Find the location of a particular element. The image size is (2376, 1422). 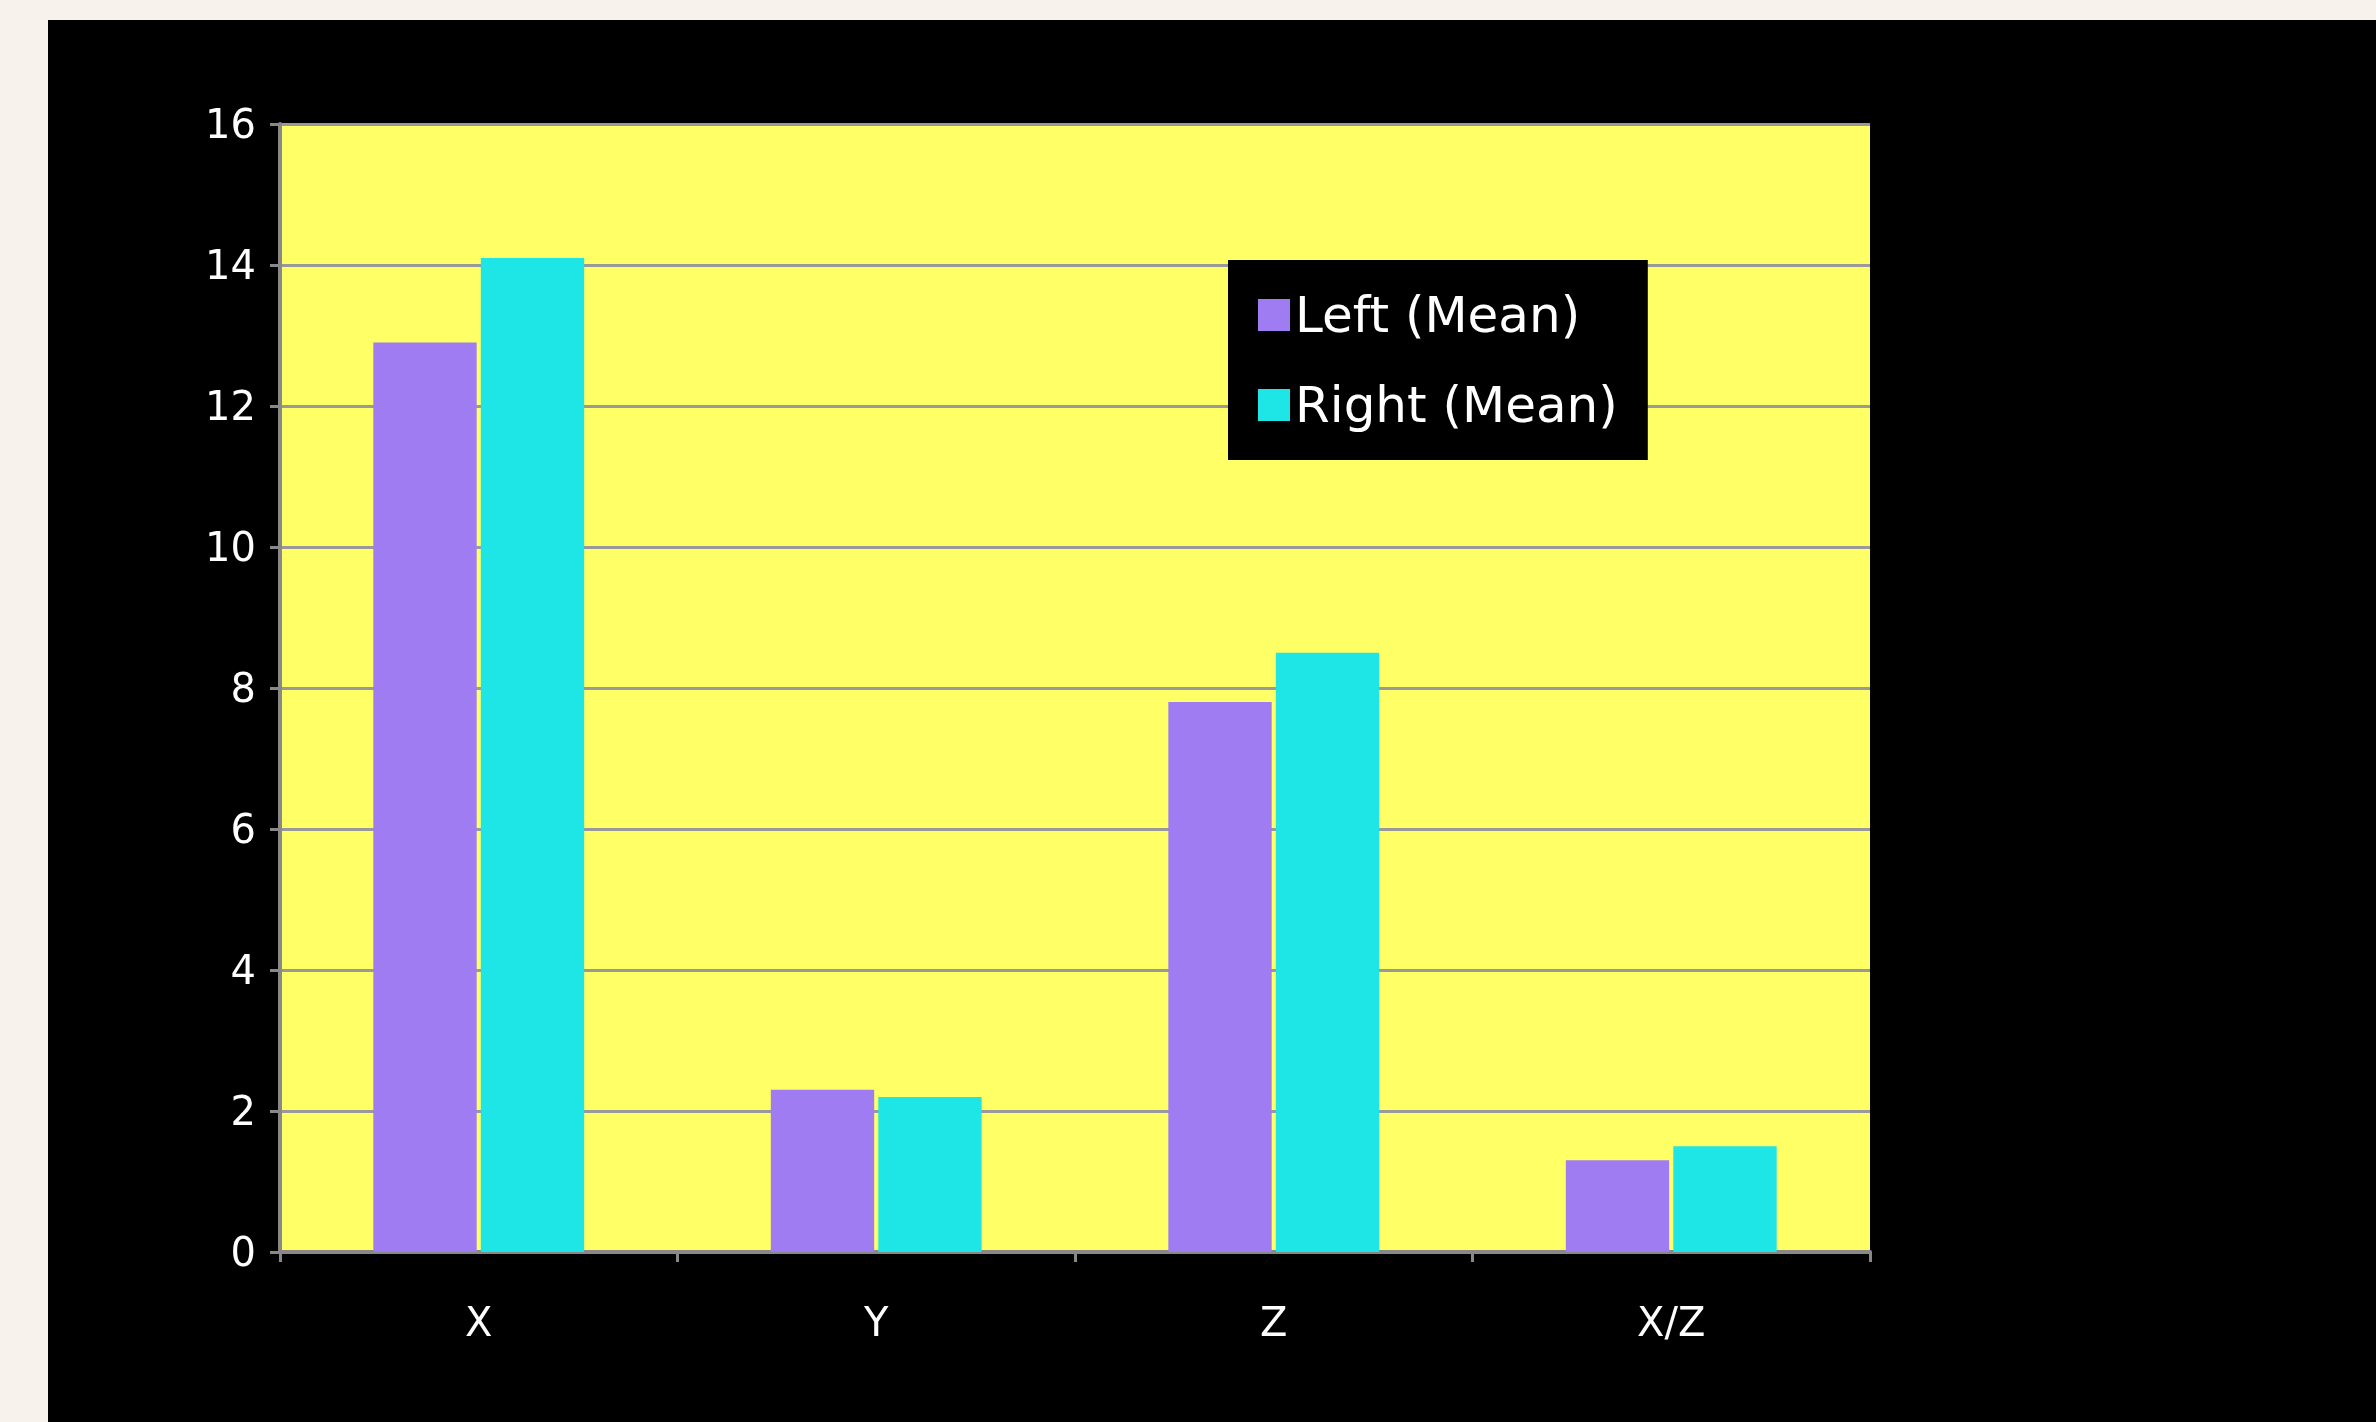

y-tick-label: 6 is located at coordinates (243, 829).